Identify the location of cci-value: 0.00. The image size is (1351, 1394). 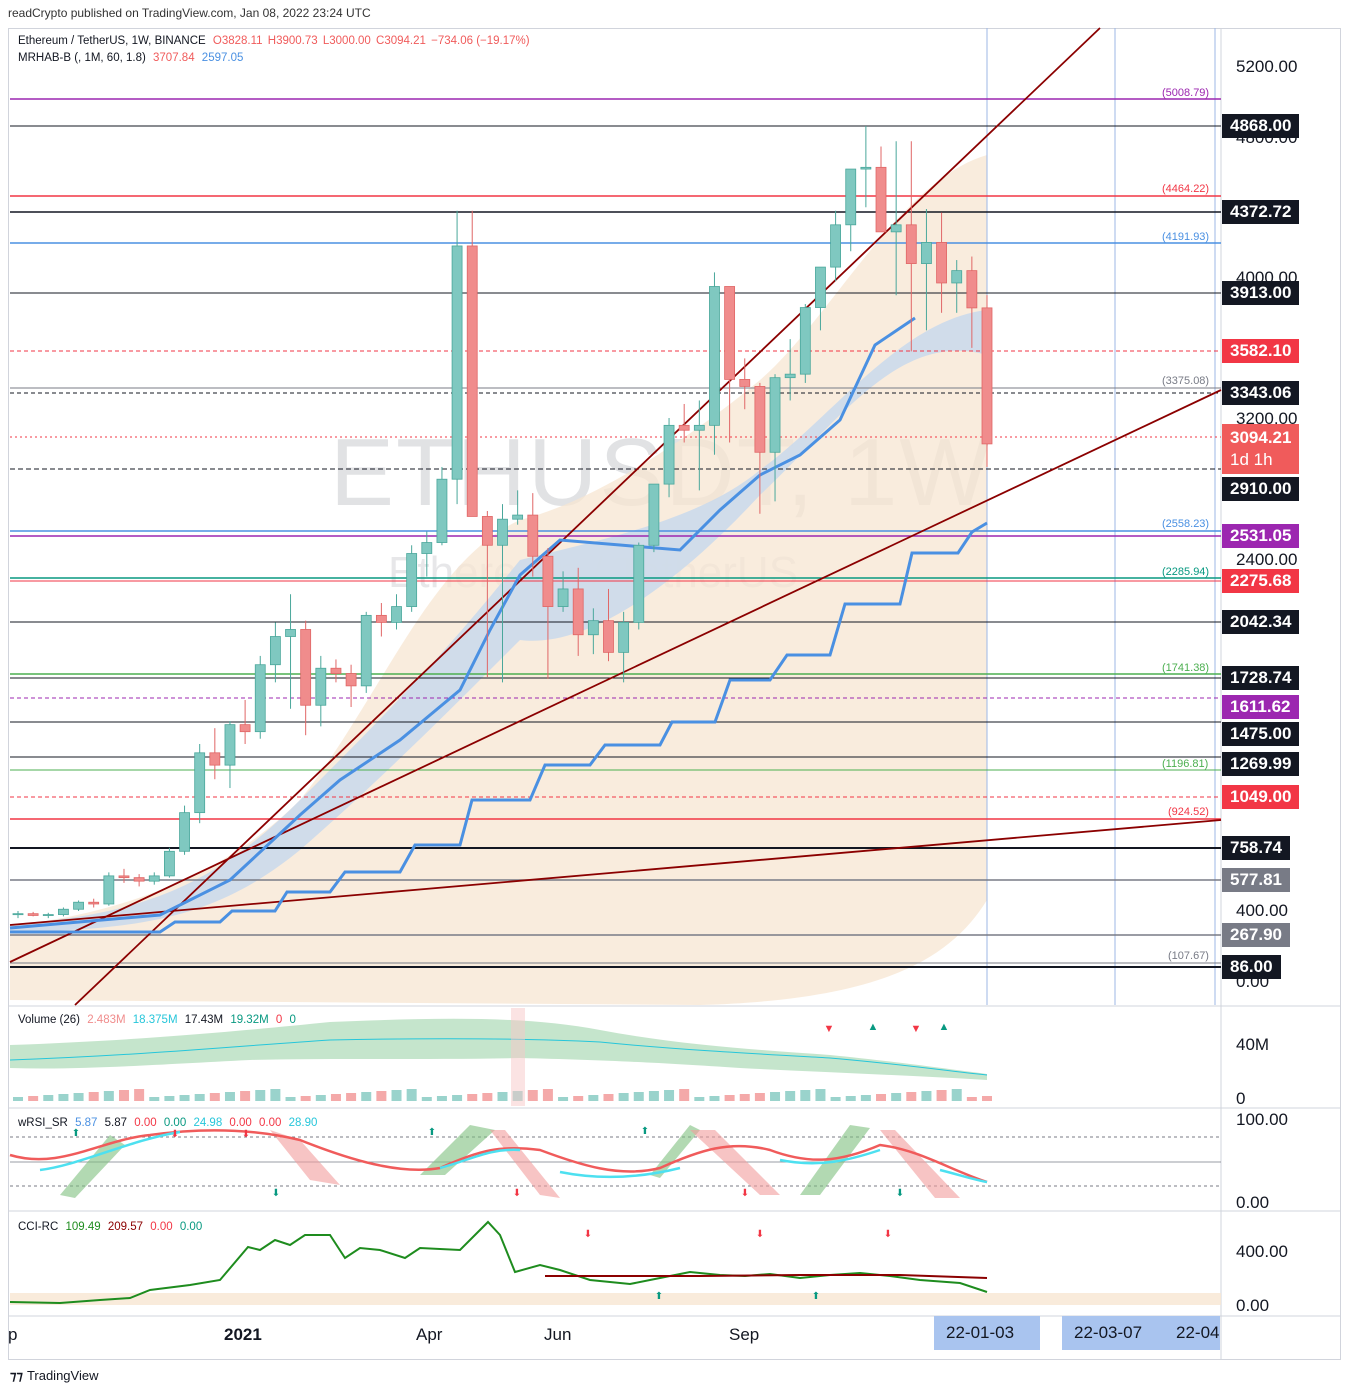
(161, 1227).